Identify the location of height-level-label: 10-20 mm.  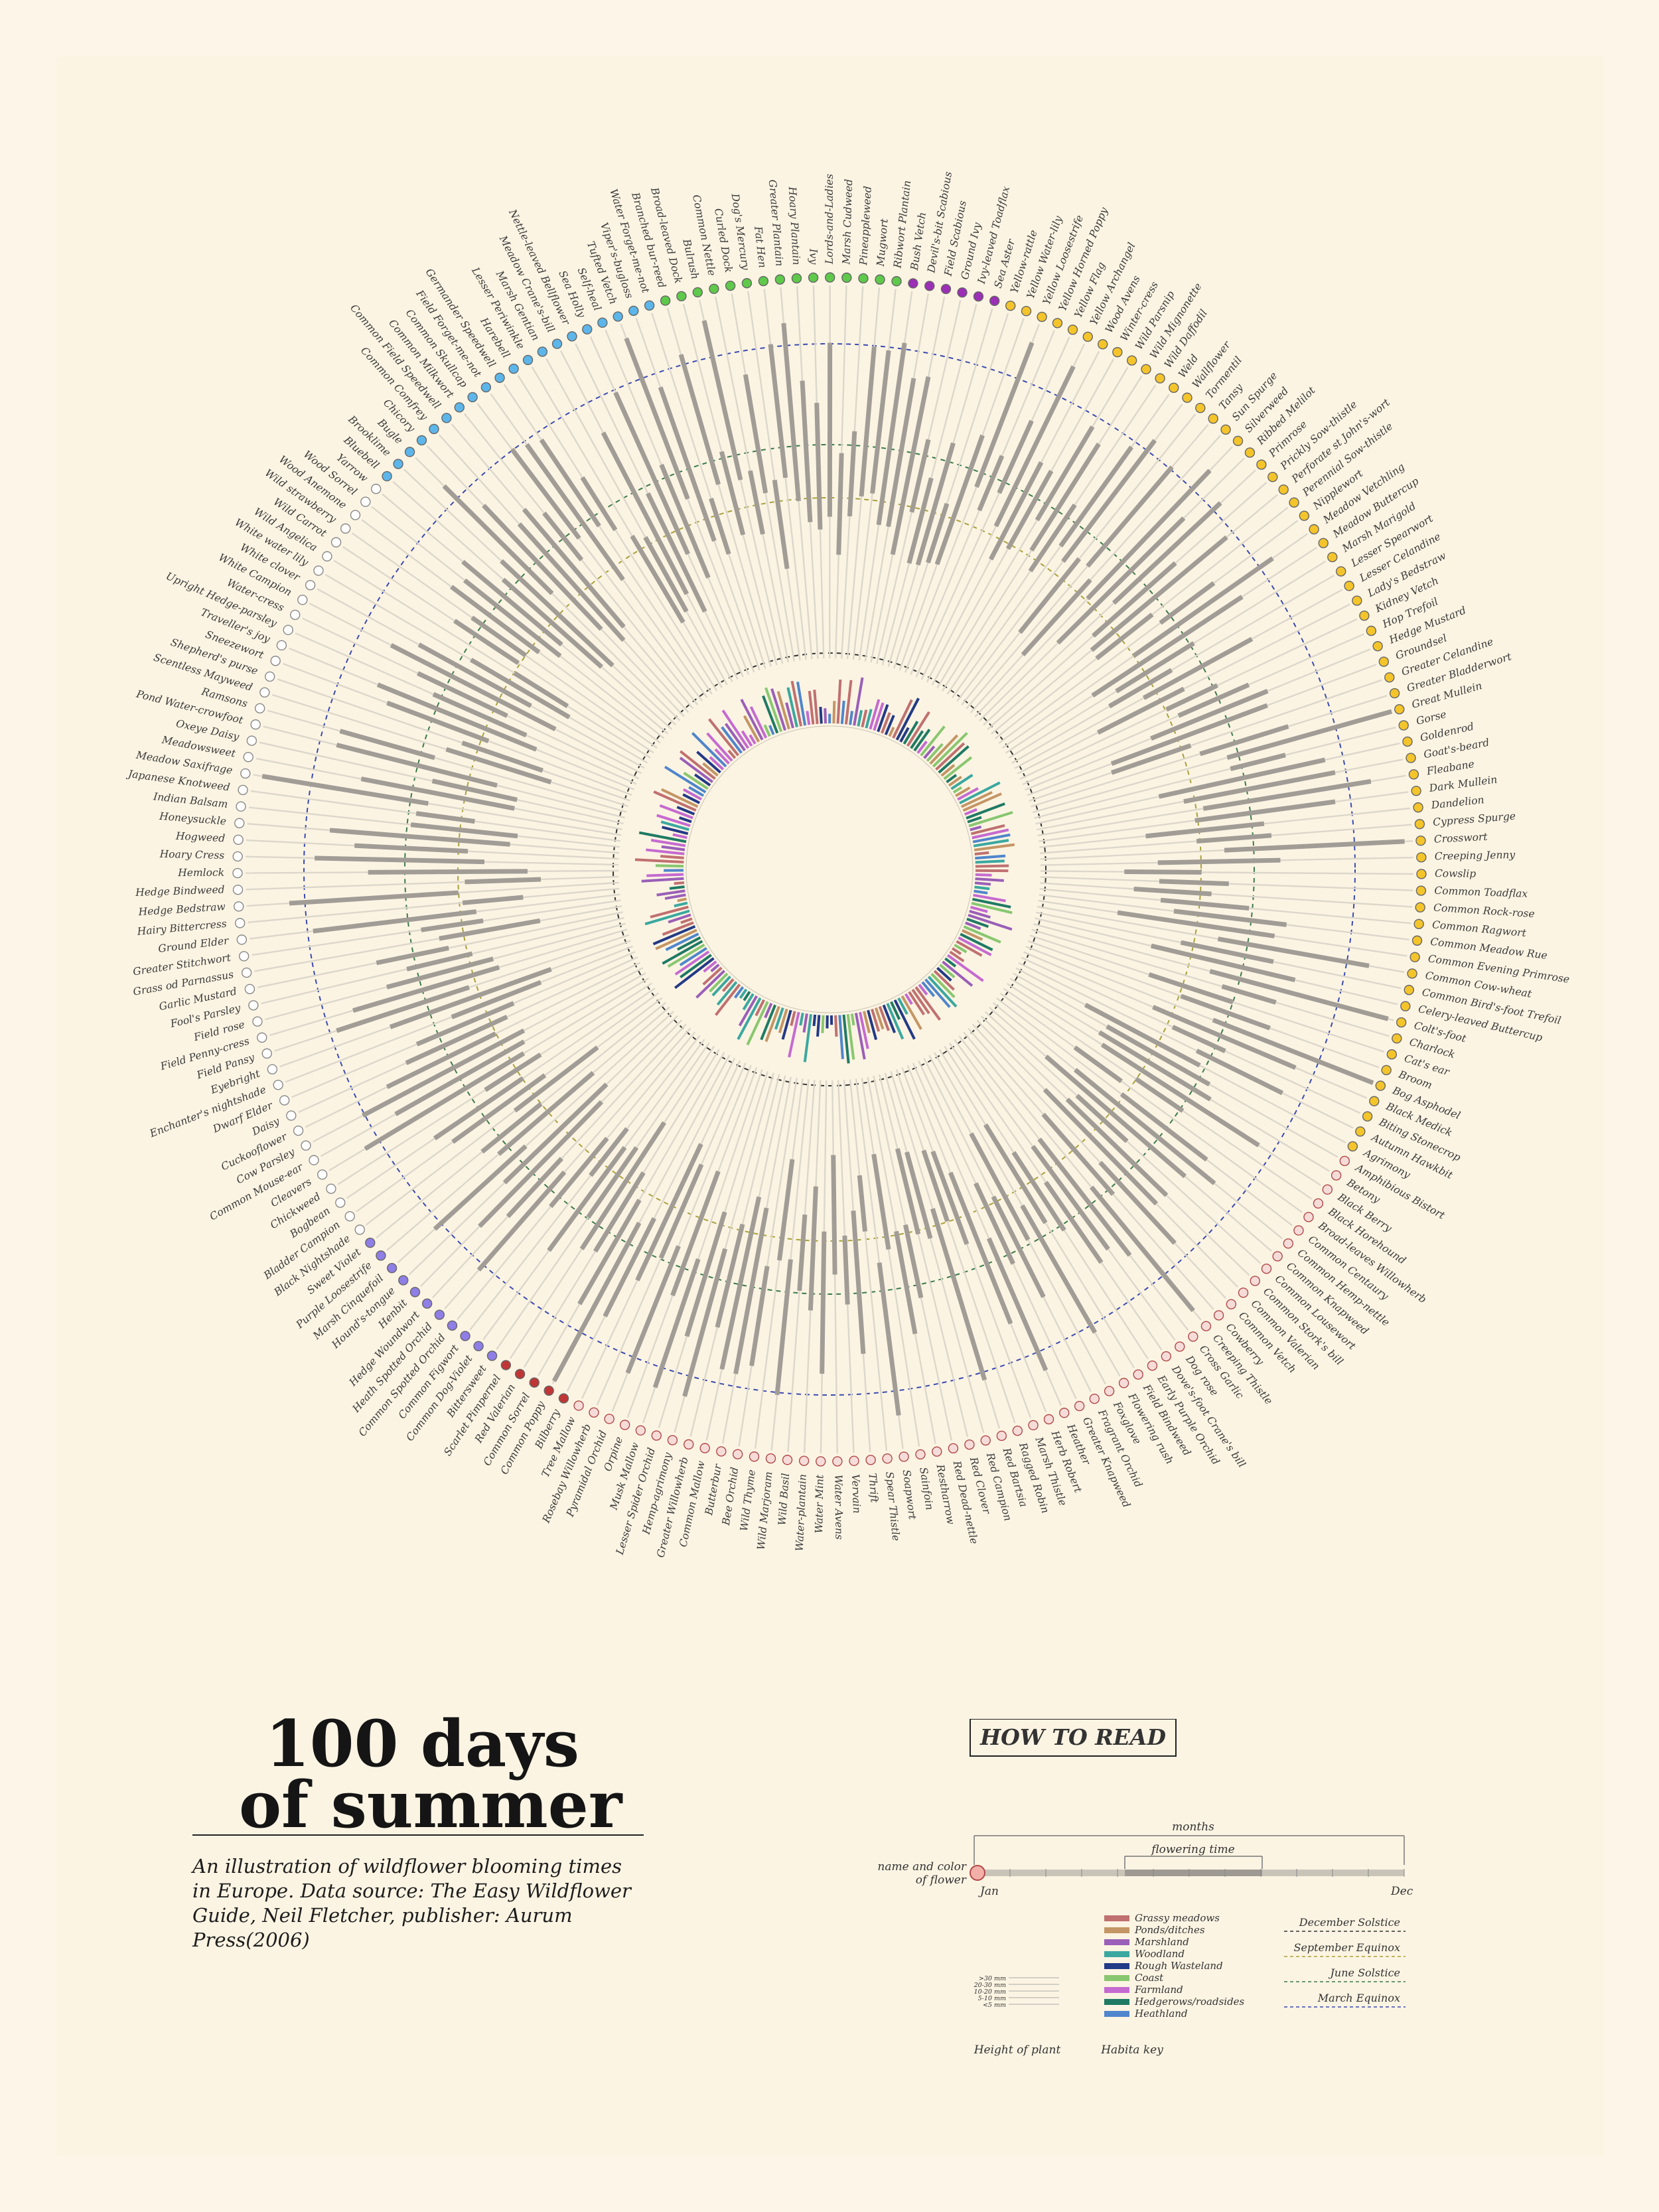
(990, 1992).